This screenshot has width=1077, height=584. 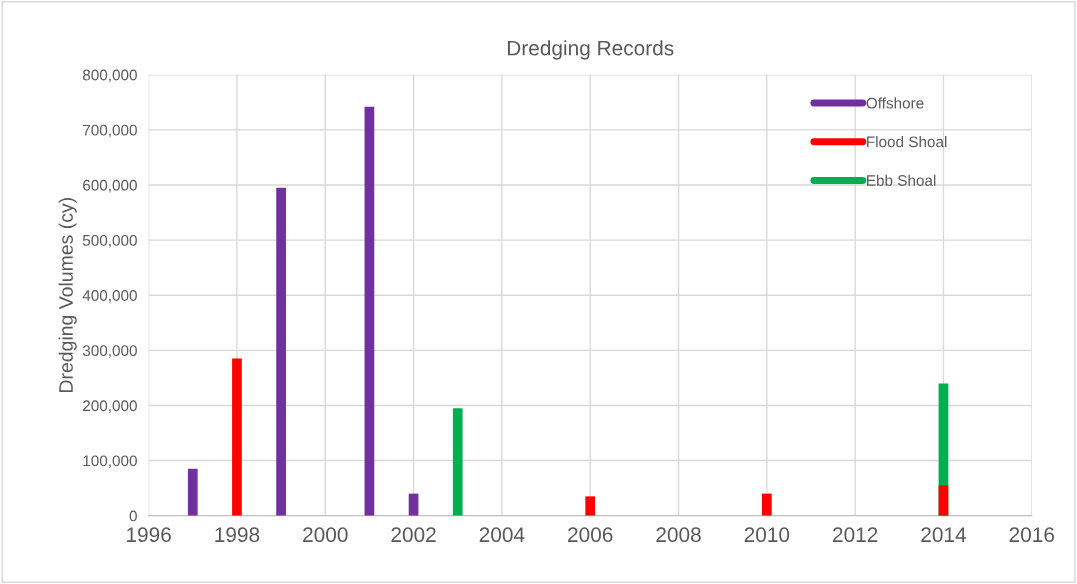 I want to click on x-tick-label: 2014, so click(x=944, y=535).